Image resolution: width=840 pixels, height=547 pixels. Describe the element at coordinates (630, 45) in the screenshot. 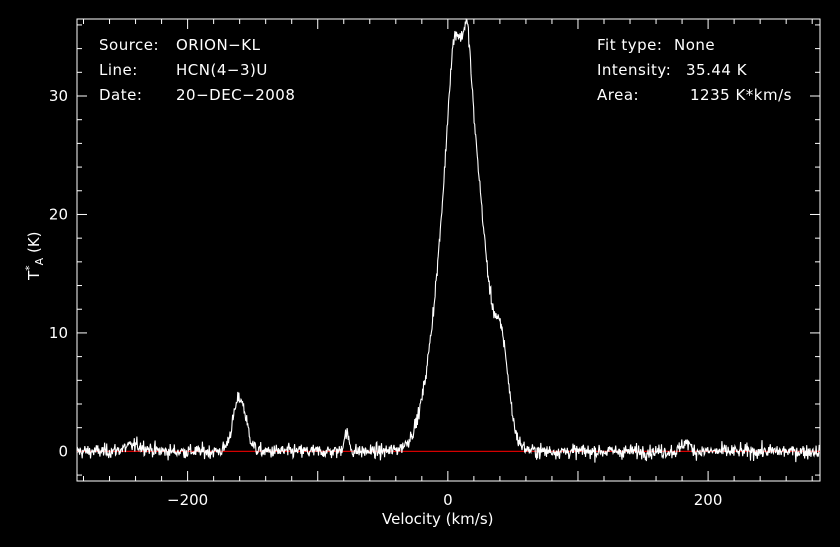

I see `fit-type-label: Fit type:` at that location.